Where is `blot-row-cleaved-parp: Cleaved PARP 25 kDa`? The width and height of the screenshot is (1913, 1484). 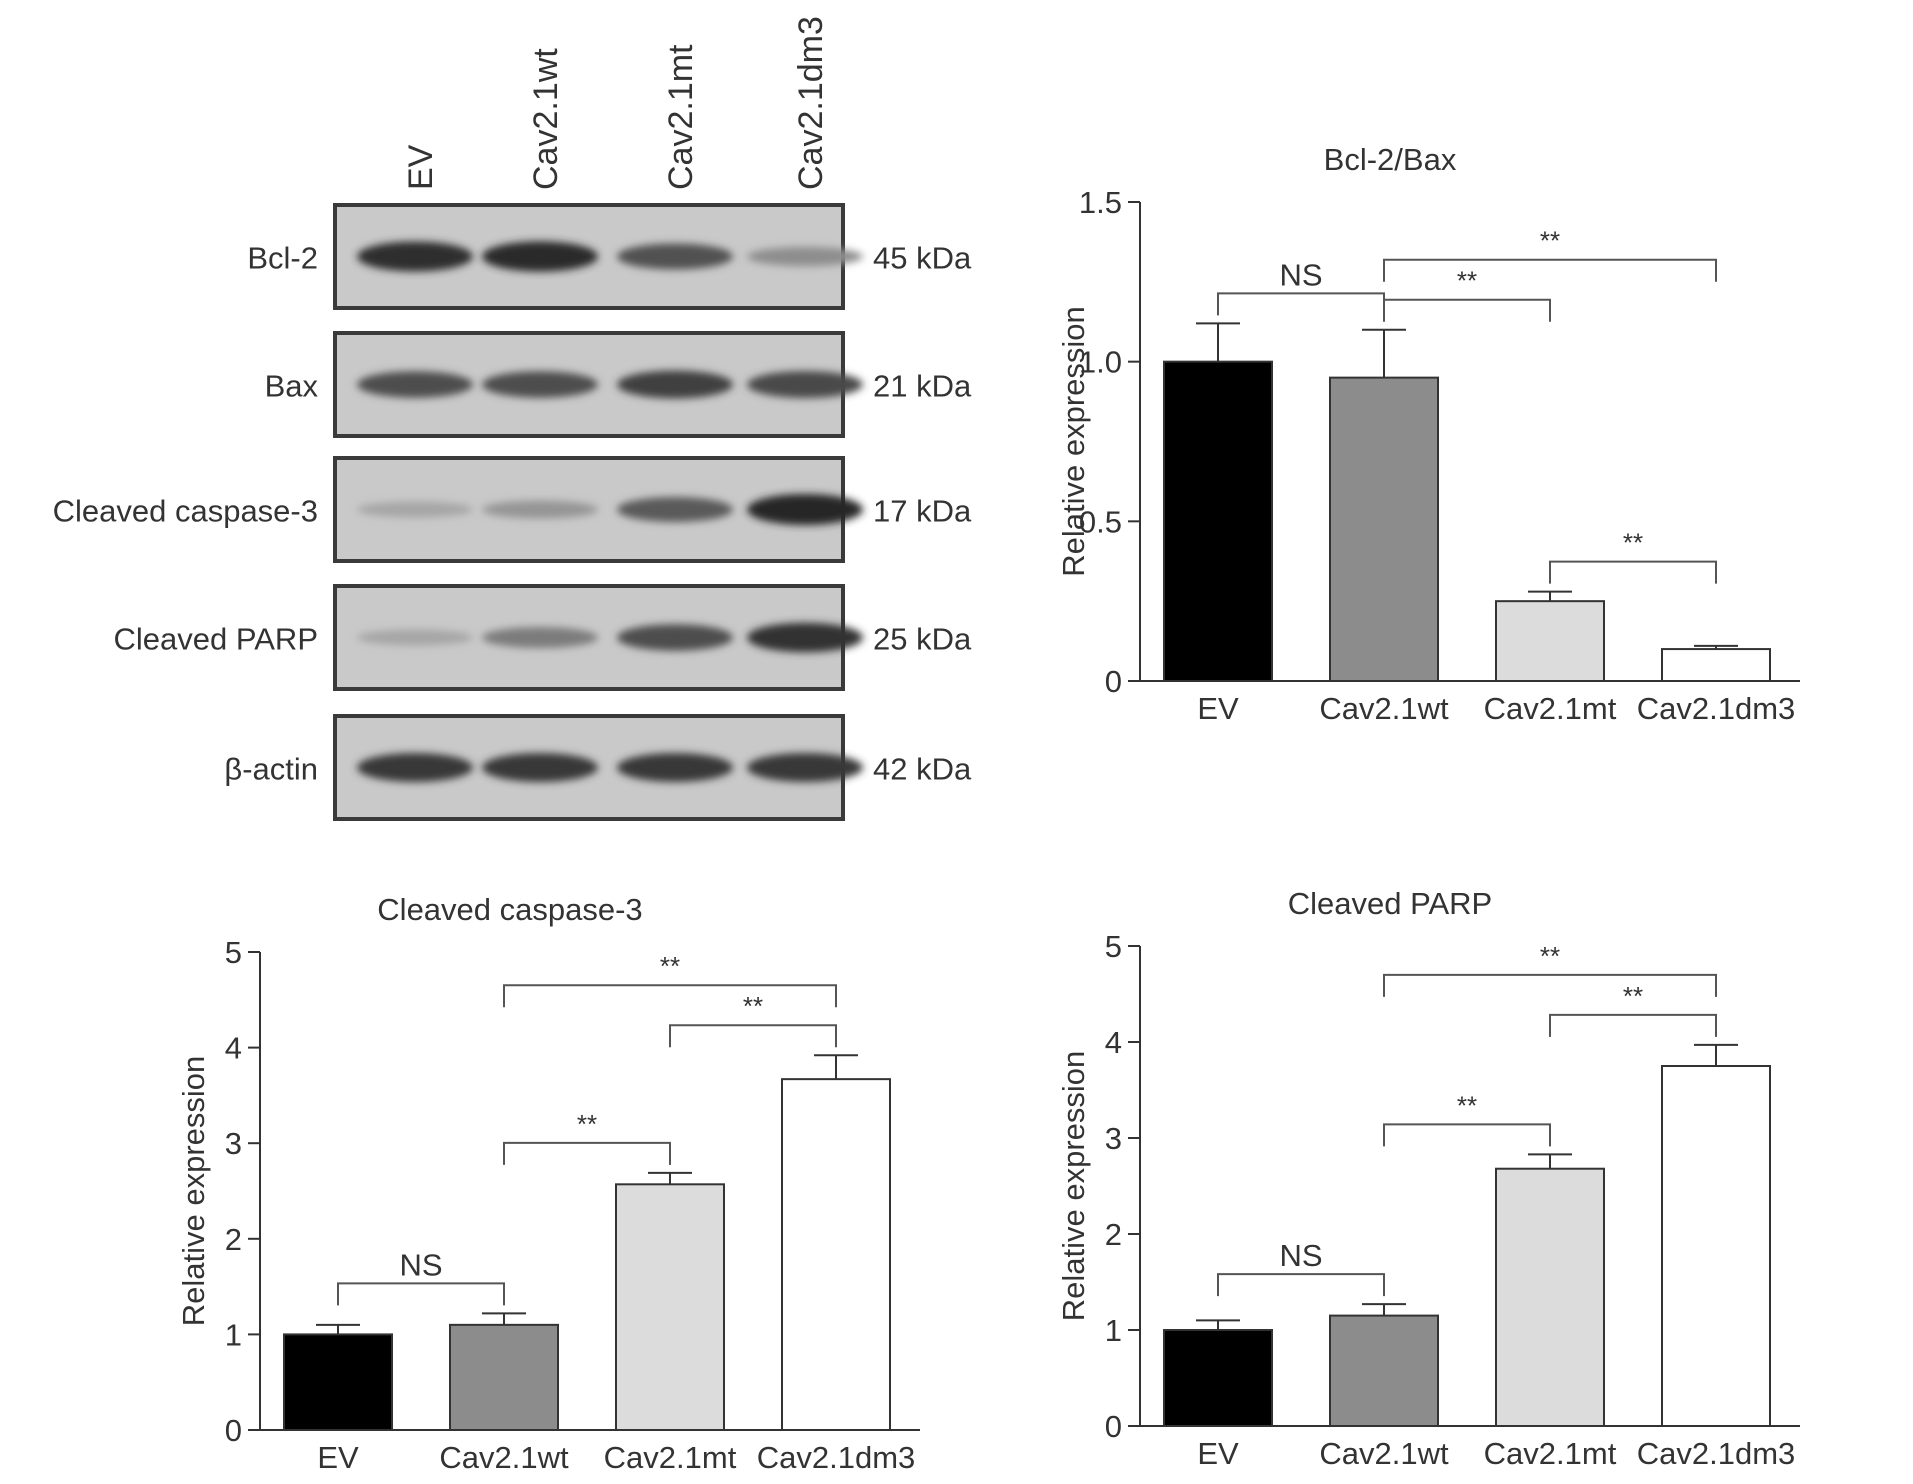 blot-row-cleaved-parp: Cleaved PARP 25 kDa is located at coordinates (543, 637).